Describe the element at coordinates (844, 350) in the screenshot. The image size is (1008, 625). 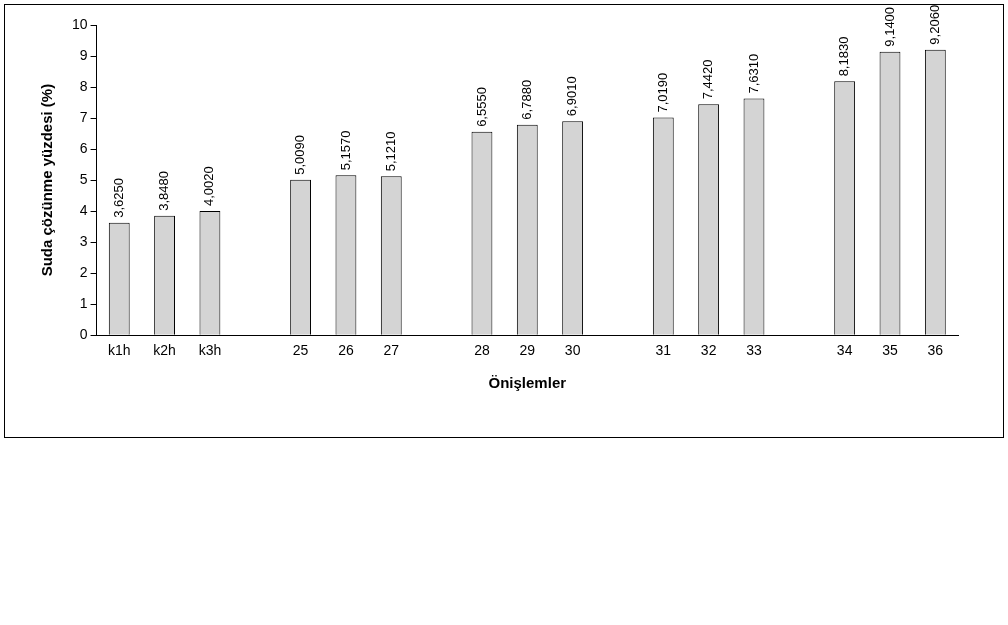
I see `x-tick-label: 34` at that location.